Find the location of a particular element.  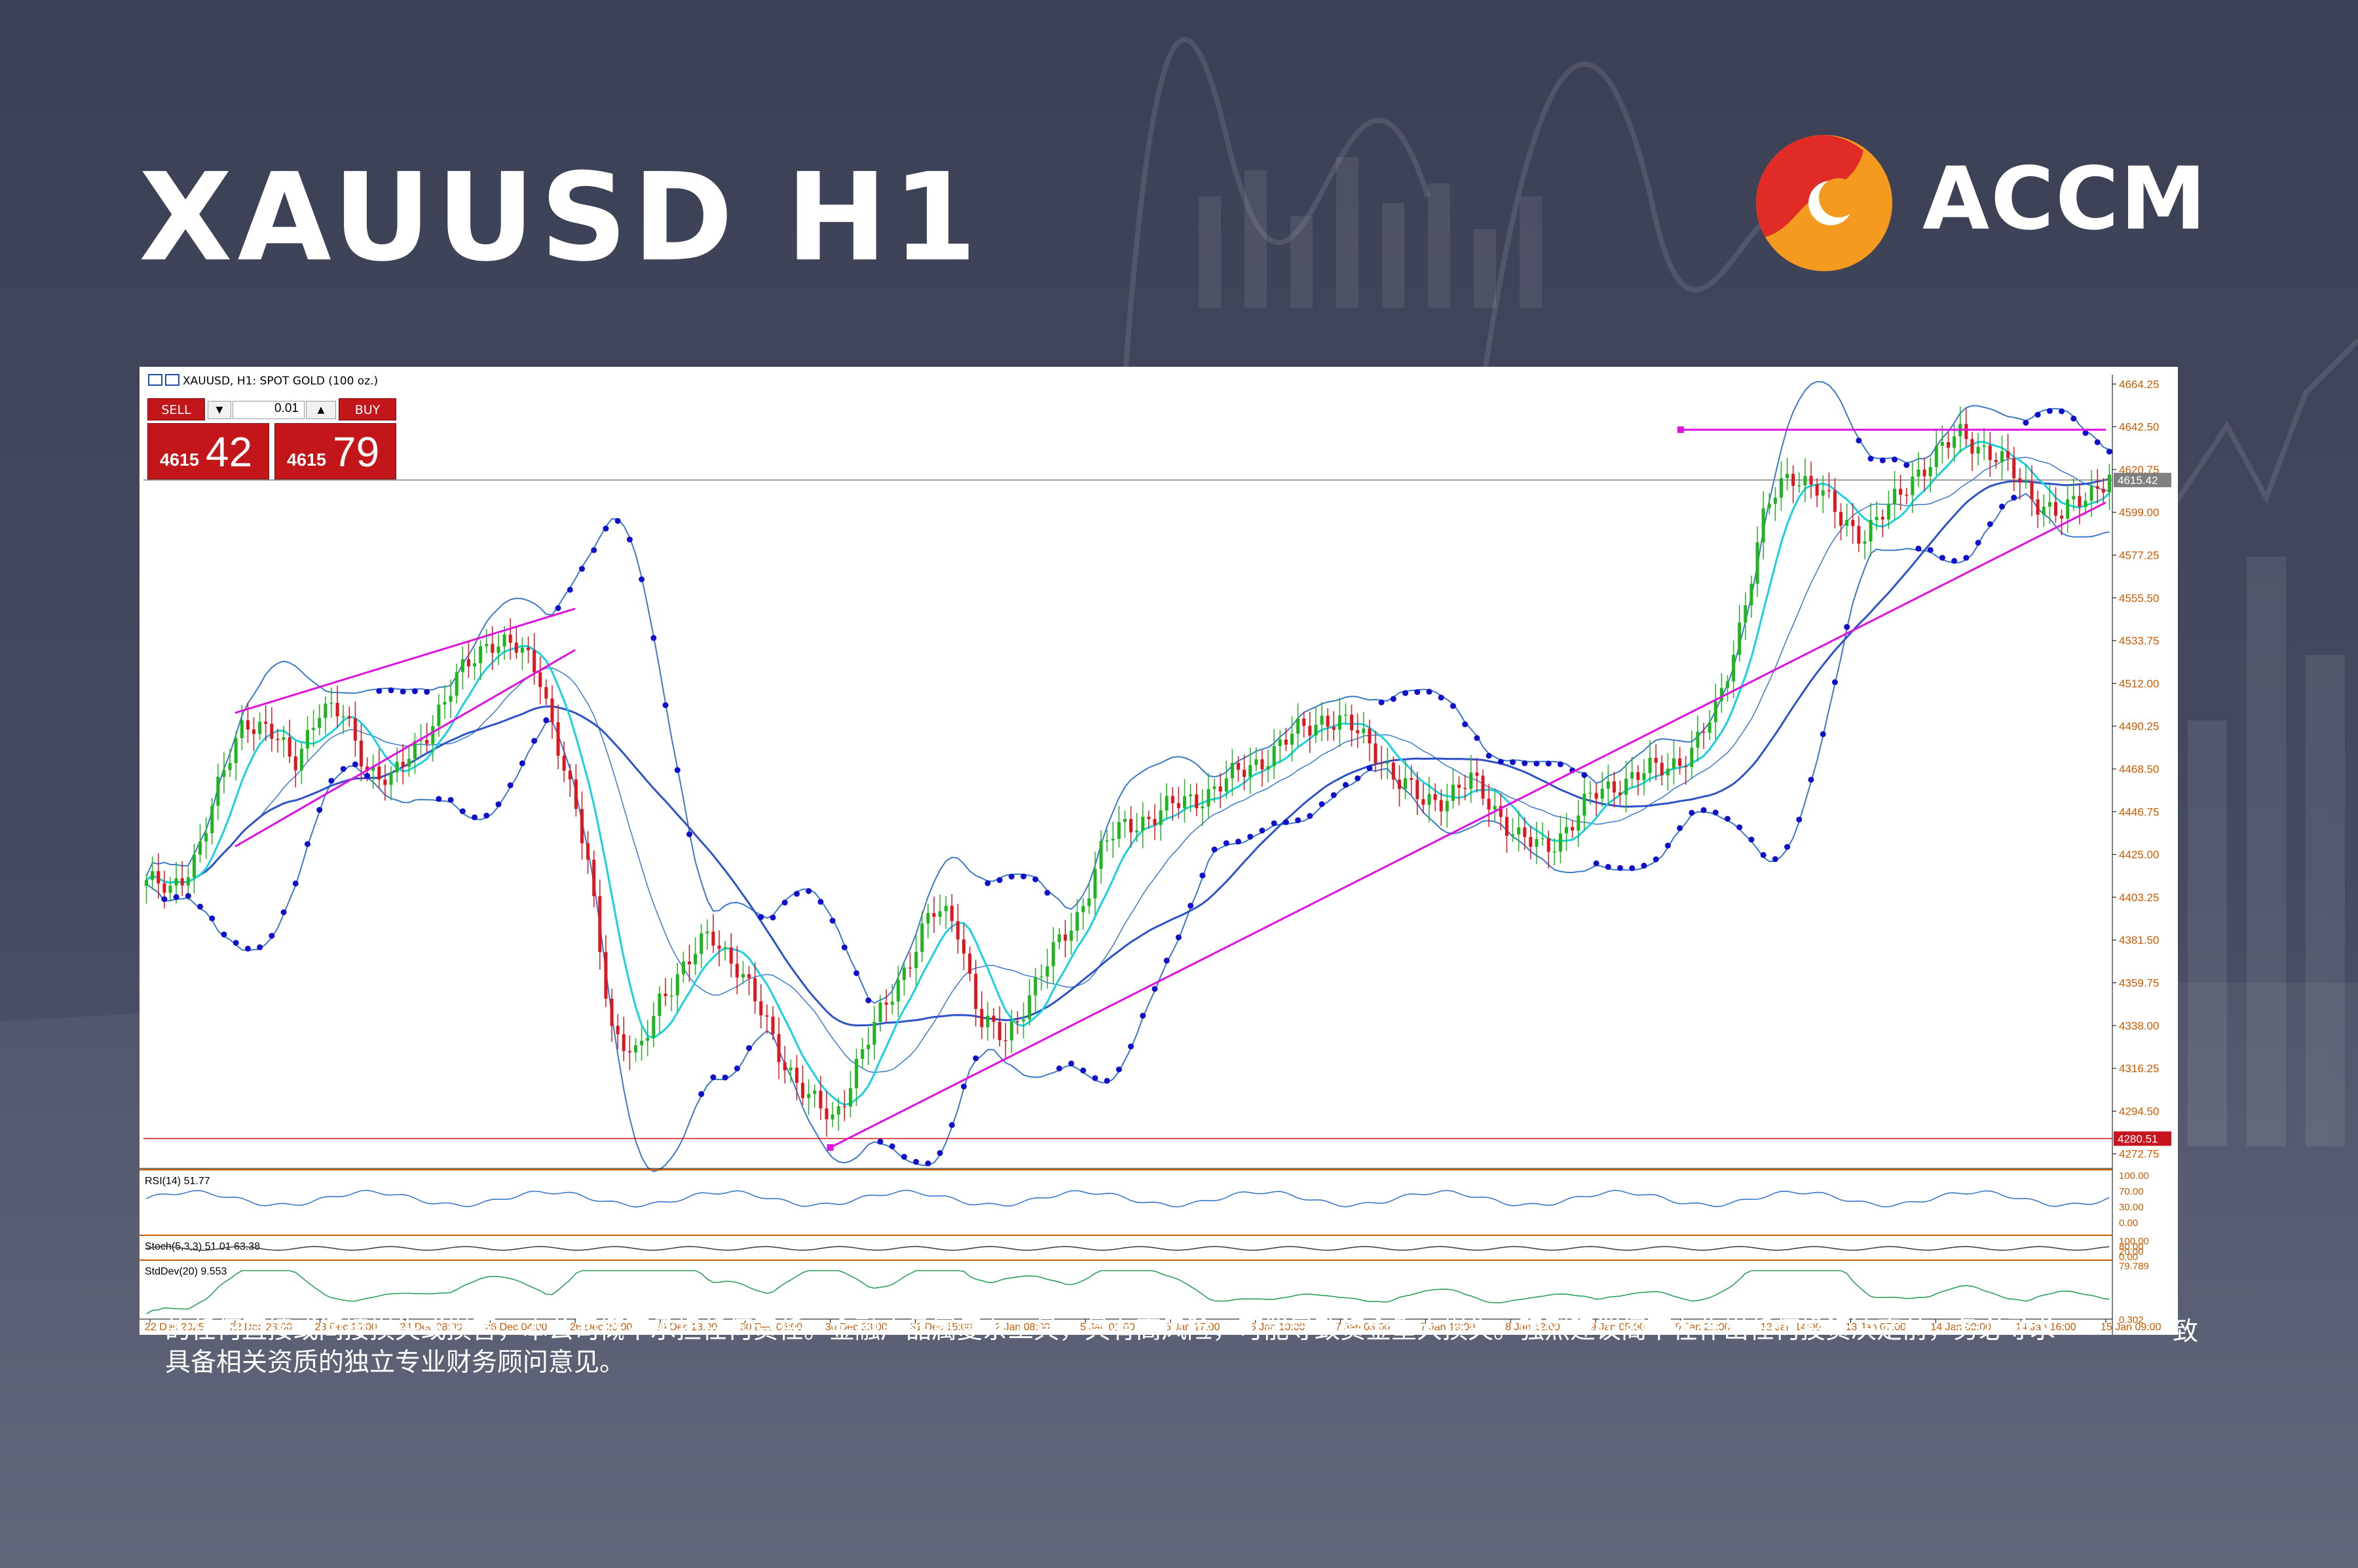

lot-dropdown: ▼ is located at coordinates (219, 410).